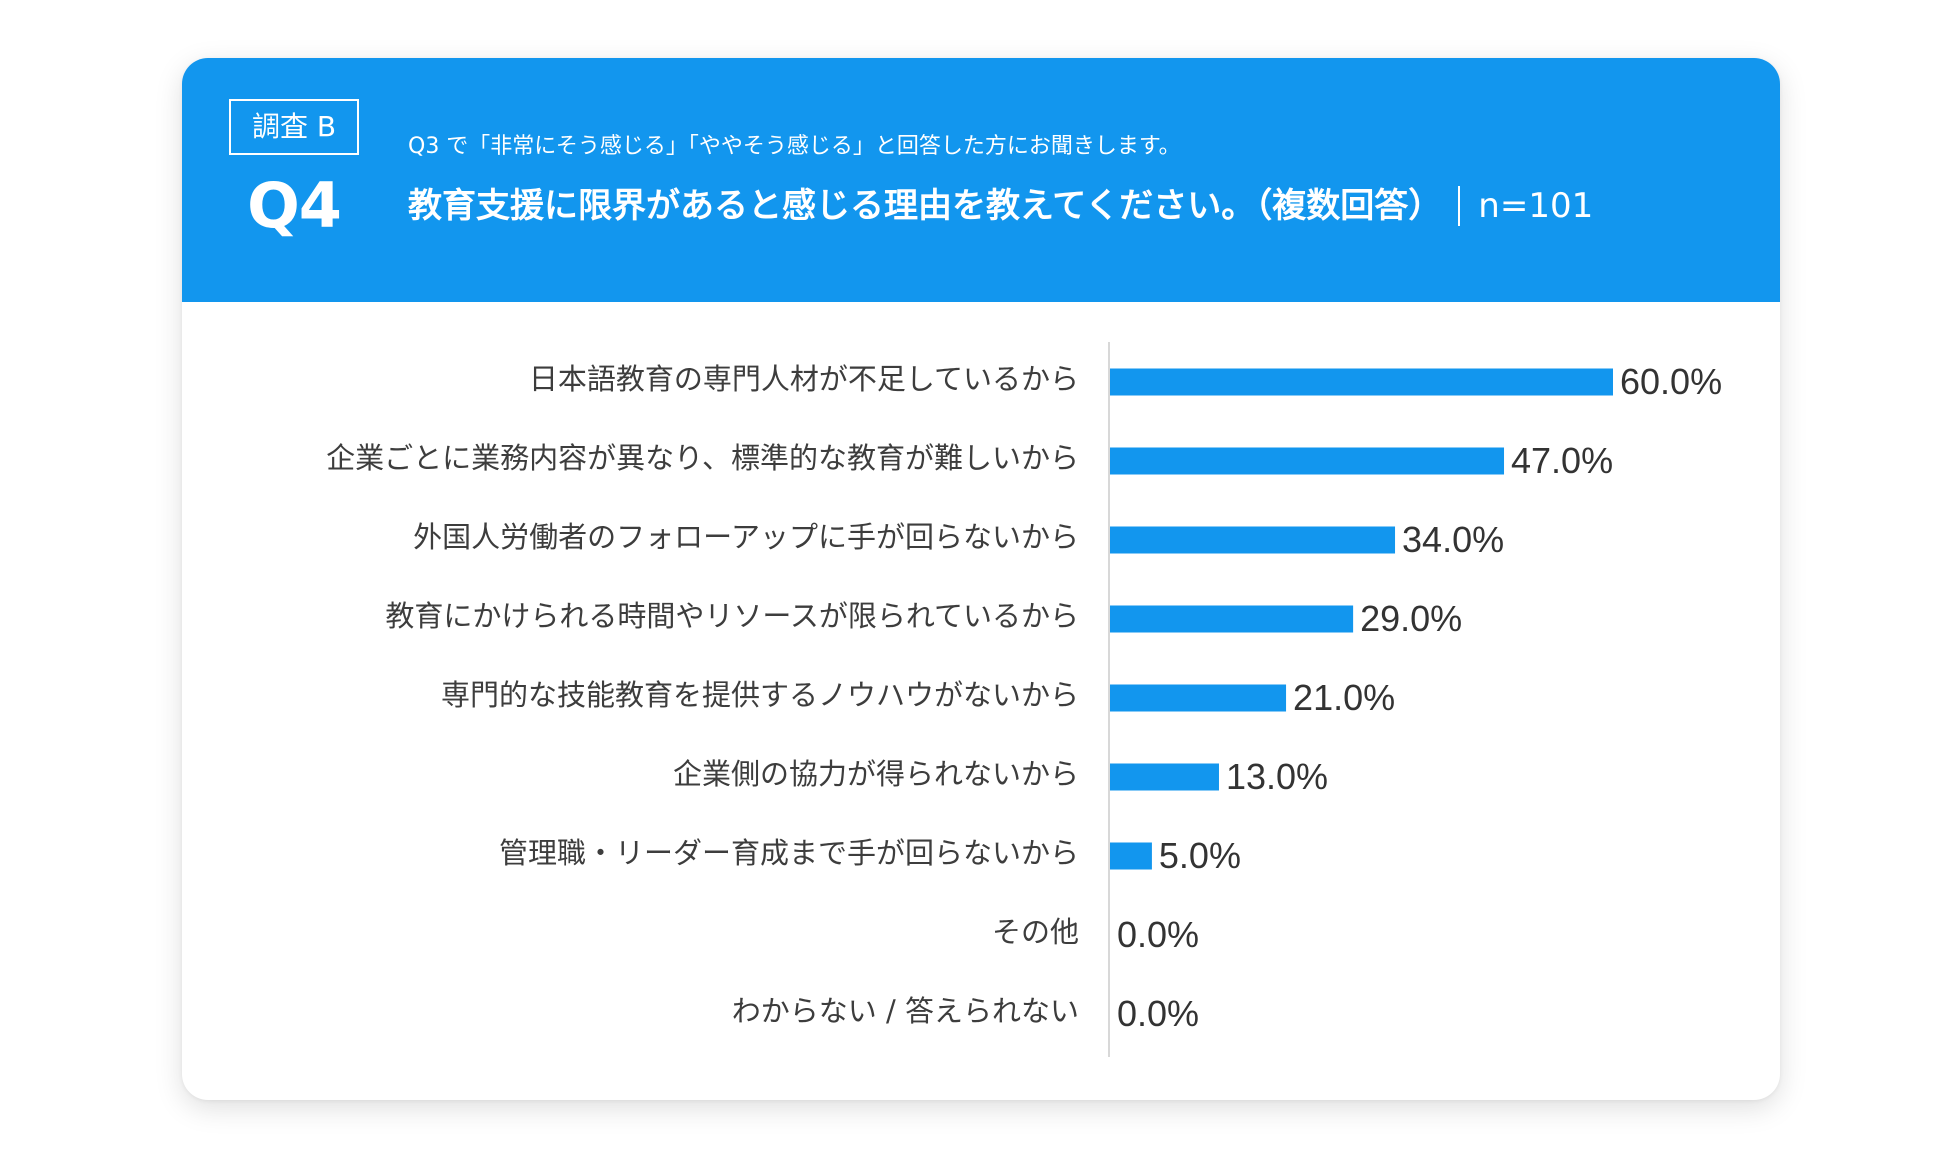 The width and height of the screenshot is (1950, 1157). Describe the element at coordinates (294, 205) in the screenshot. I see `question-number: Q4` at that location.